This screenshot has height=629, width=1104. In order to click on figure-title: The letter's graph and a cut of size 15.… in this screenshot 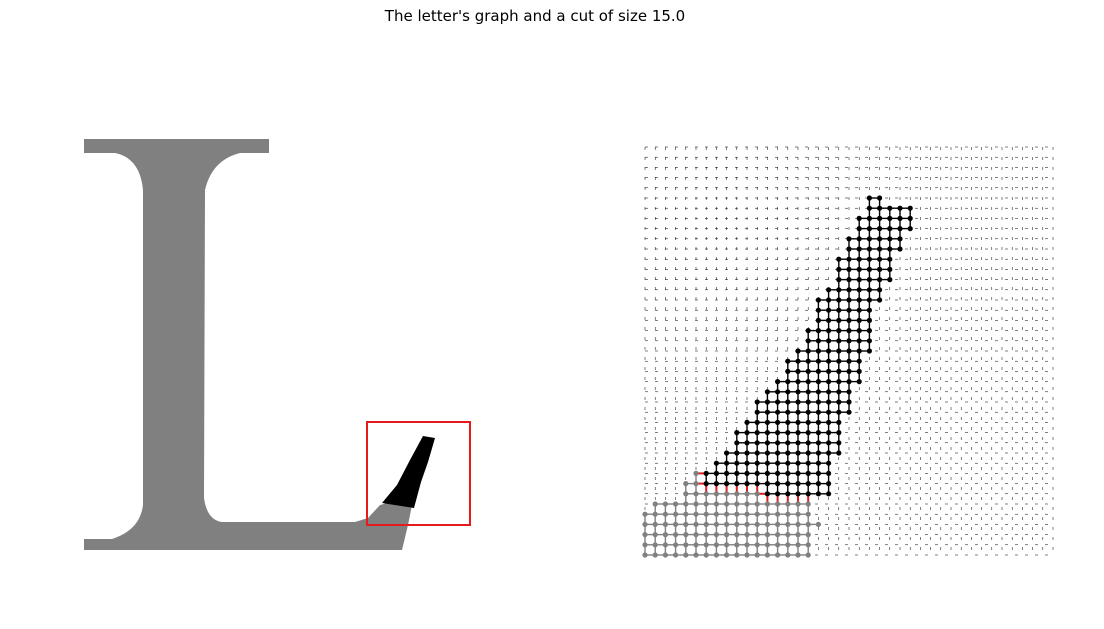, I will do `click(535, 16)`.